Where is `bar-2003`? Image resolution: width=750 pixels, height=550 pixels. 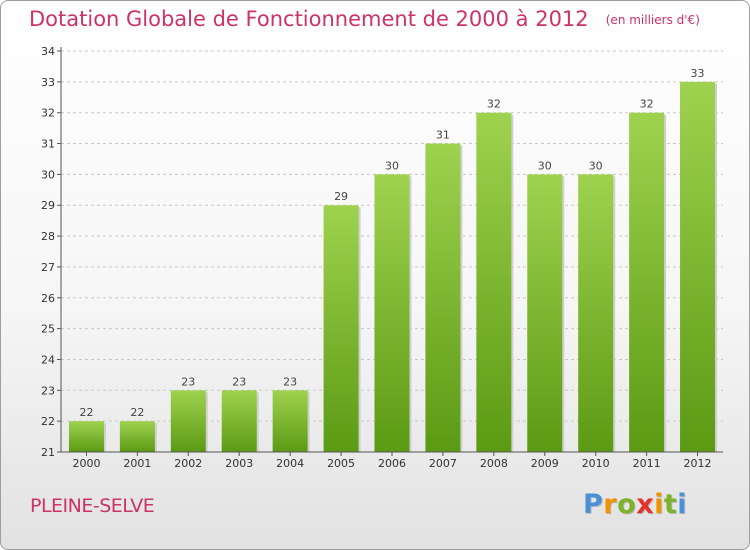 bar-2003 is located at coordinates (239, 421).